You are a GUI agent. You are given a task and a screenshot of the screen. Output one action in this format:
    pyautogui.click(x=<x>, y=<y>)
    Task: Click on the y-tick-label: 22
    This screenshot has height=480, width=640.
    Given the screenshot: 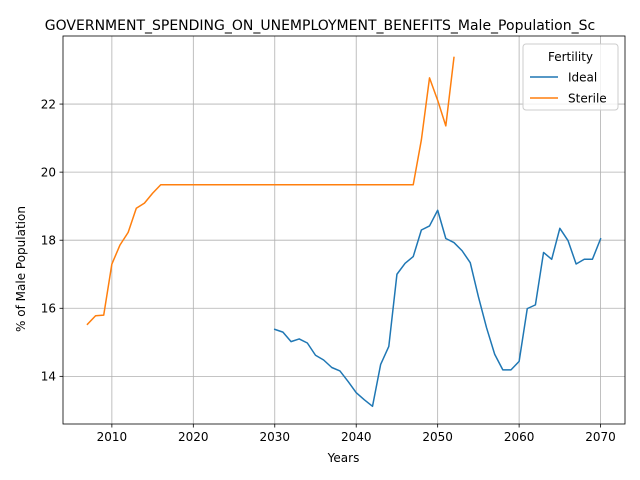 What is the action you would take?
    pyautogui.click(x=48, y=104)
    